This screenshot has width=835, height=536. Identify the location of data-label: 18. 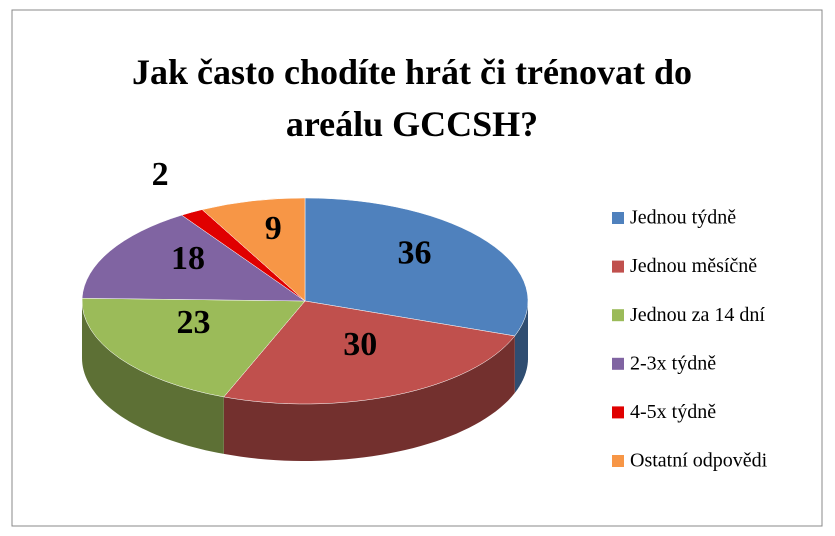
(188, 258).